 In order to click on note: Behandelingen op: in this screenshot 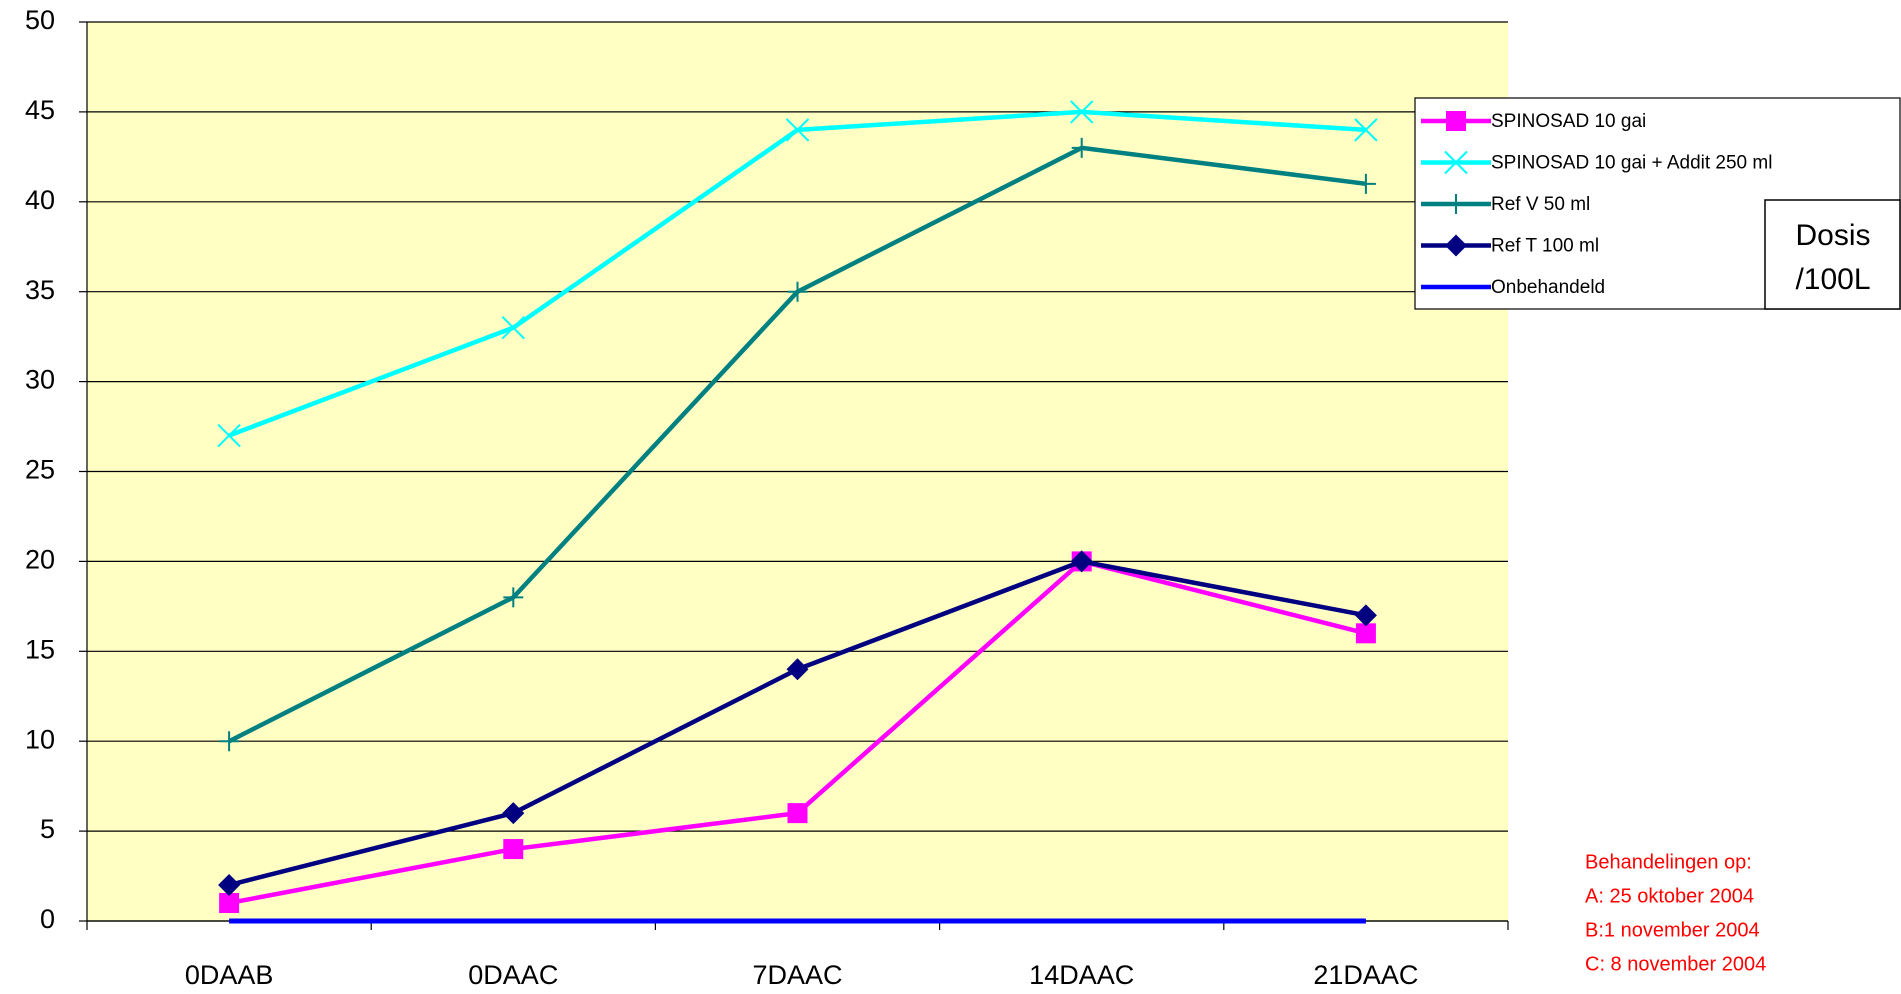, I will do `click(1668, 862)`.